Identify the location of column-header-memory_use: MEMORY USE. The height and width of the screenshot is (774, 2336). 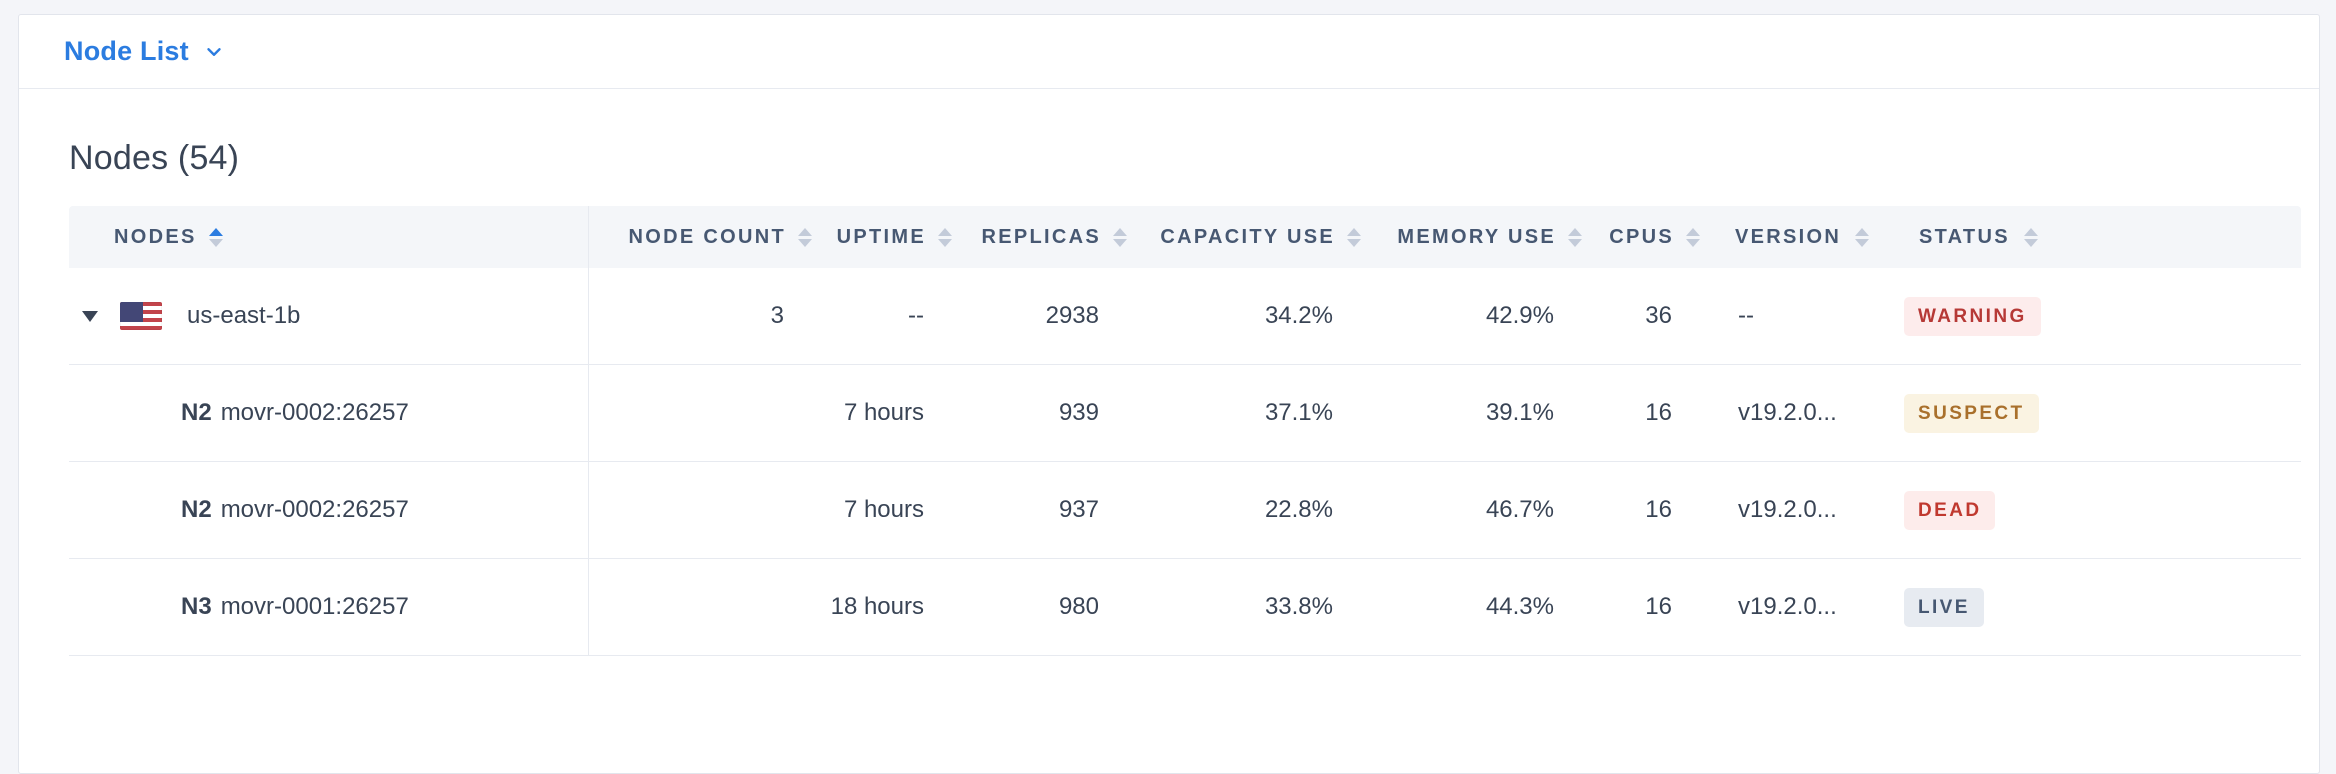
(1471, 237).